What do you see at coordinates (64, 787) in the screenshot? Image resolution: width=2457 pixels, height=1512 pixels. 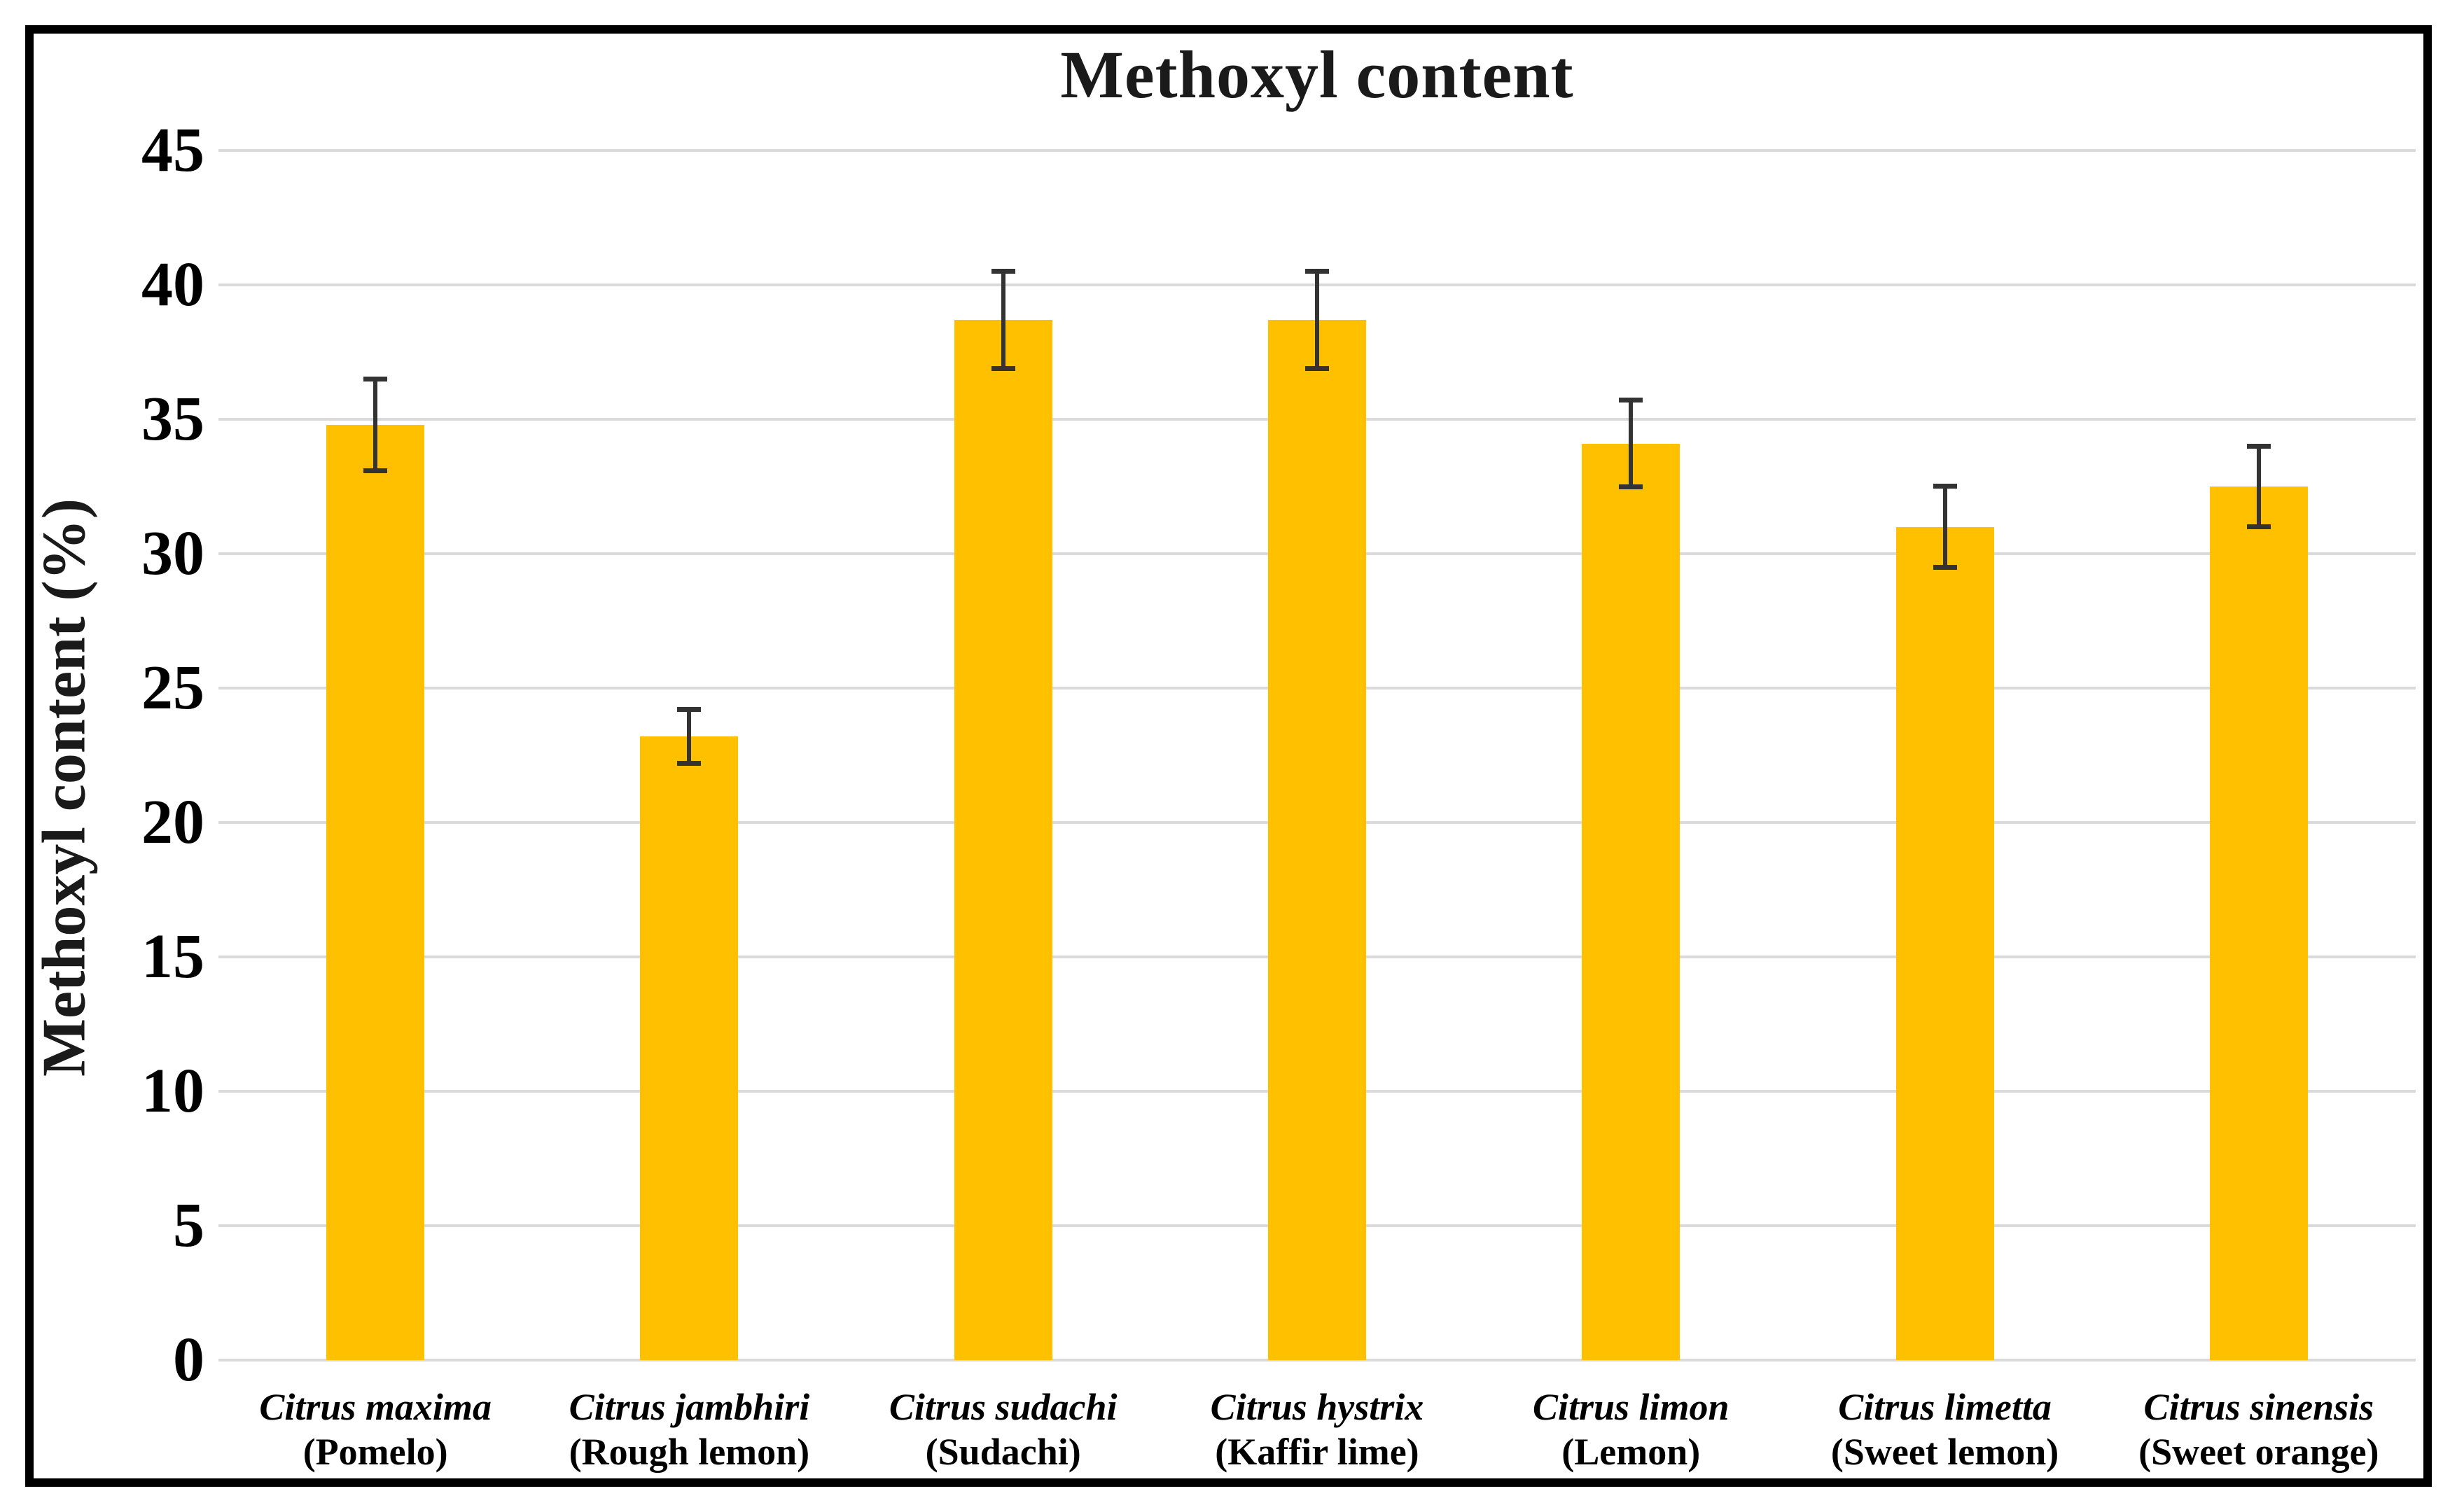 I see `y-axis-title: Methoxyl content (%)` at bounding box center [64, 787].